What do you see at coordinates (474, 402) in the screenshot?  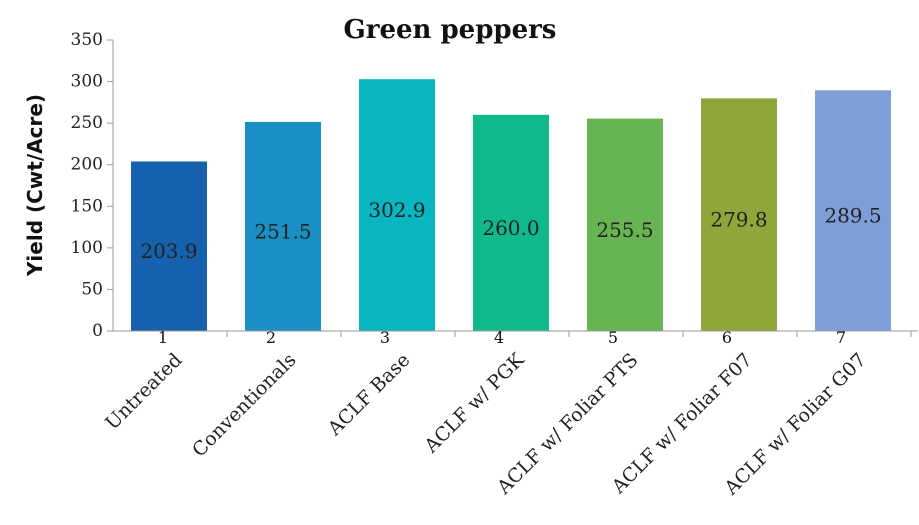 I see `x-tick-label: ACLF w/ PGK` at bounding box center [474, 402].